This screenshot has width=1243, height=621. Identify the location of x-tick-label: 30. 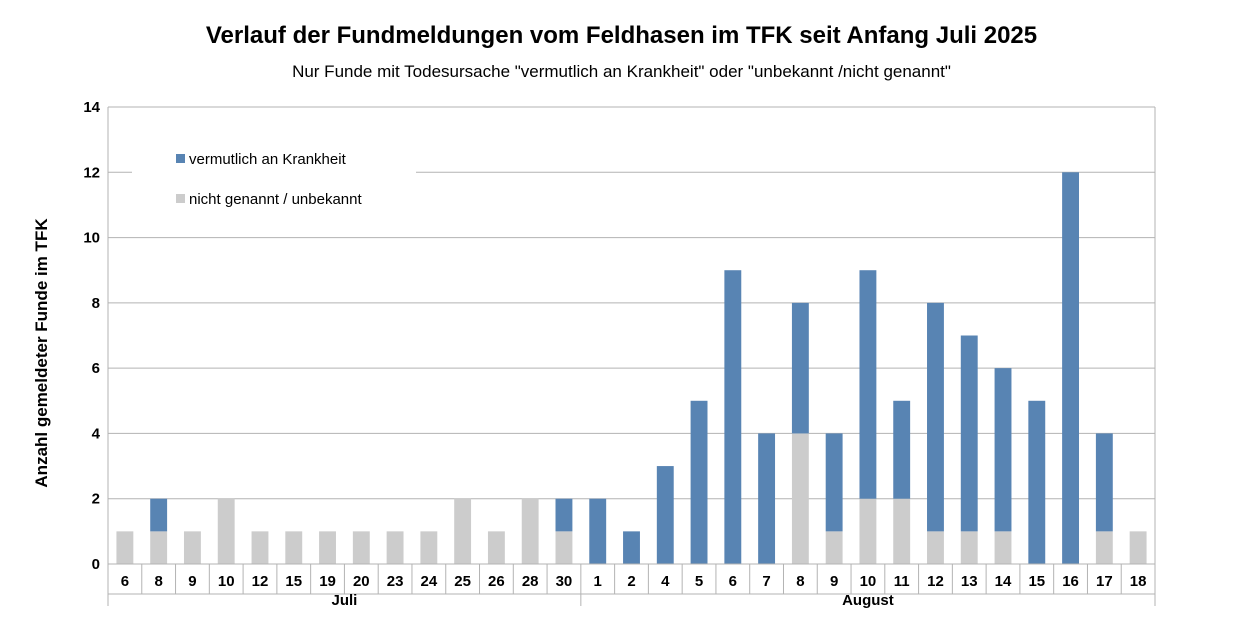
(564, 581).